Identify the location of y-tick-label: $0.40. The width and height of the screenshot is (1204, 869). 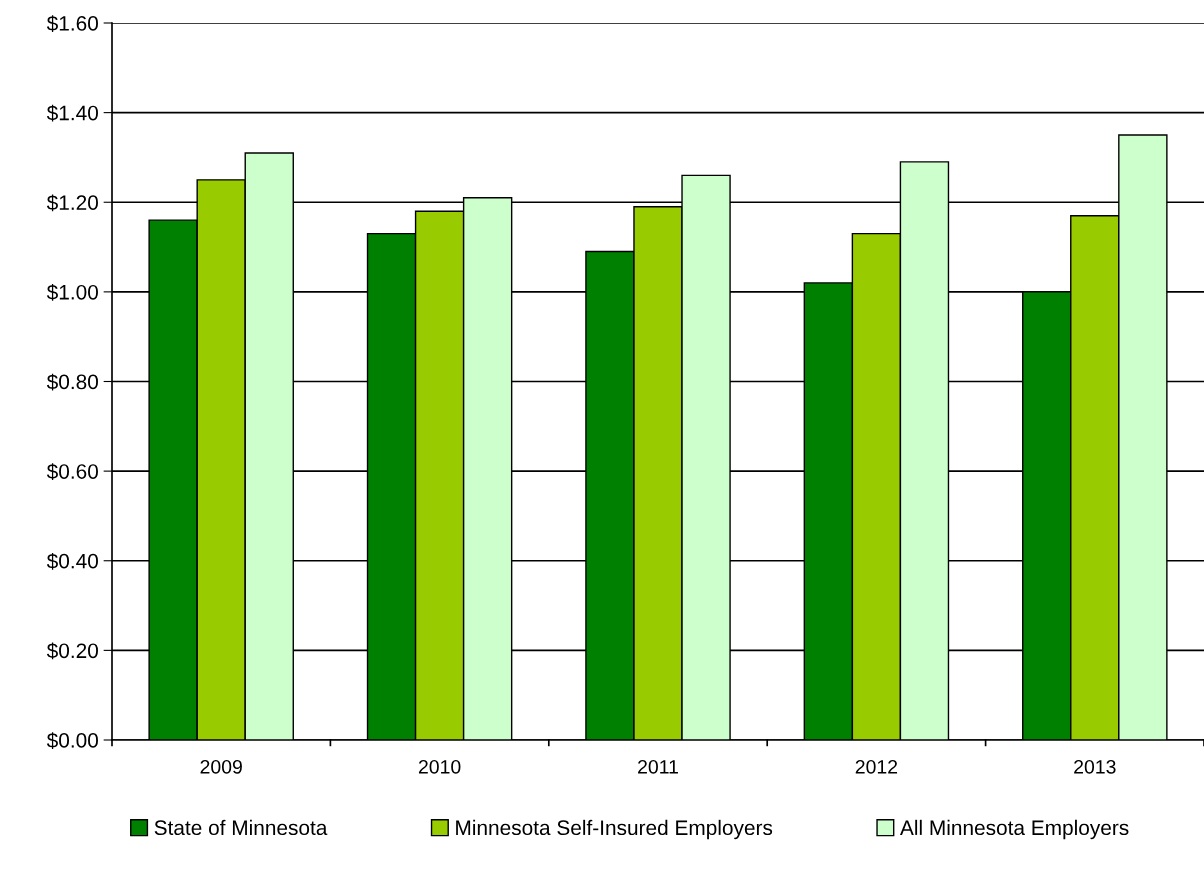
(72, 561).